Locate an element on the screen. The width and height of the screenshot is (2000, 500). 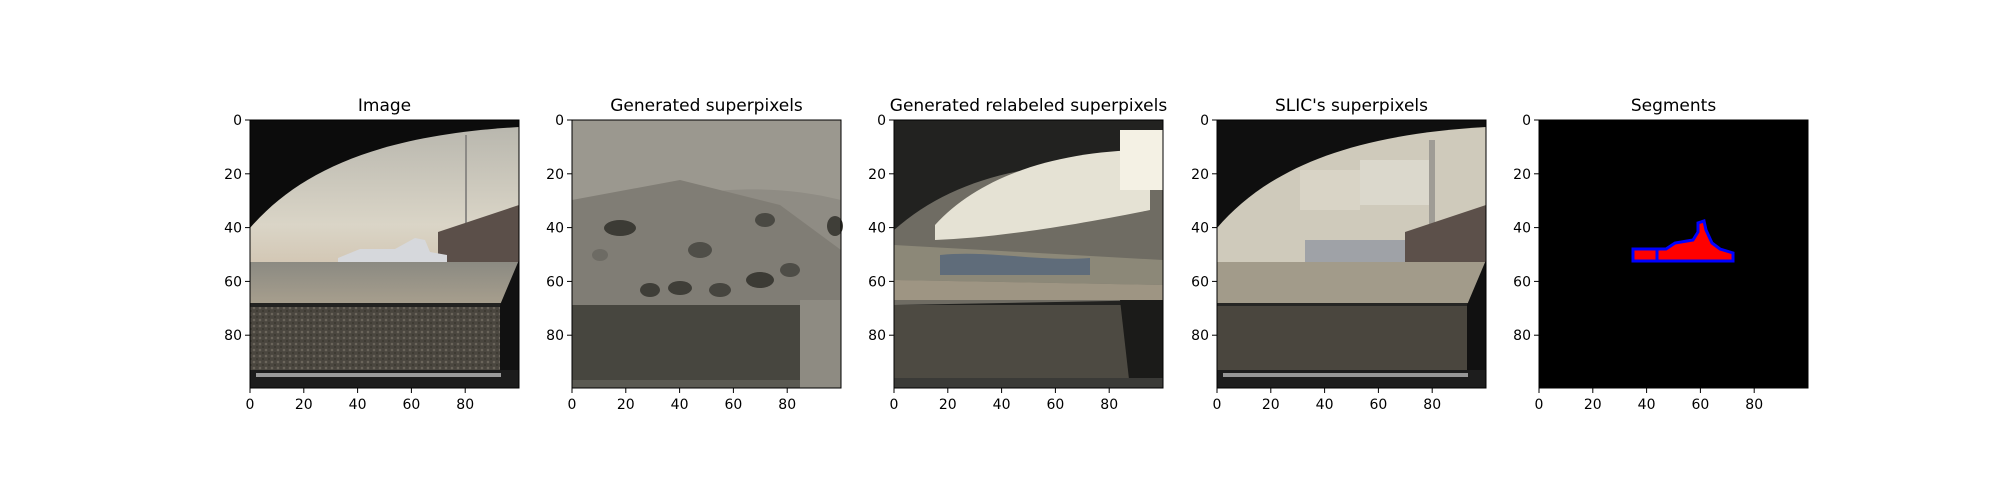
panel-title: Generated relabeled superpixels is located at coordinates (1029, 106).